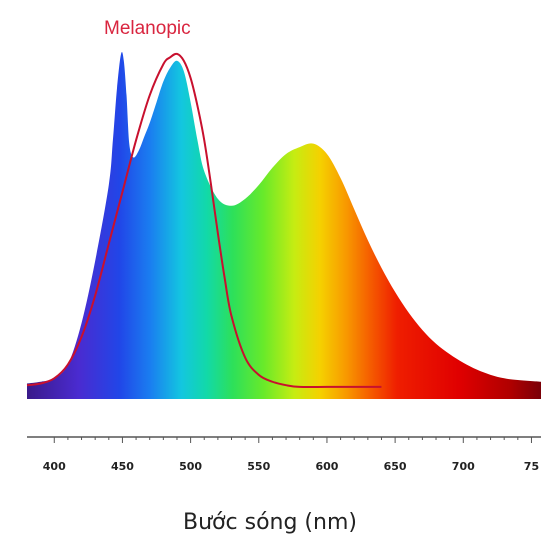 The height and width of the screenshot is (542, 541). What do you see at coordinates (531, 466) in the screenshot?
I see `x-tick-label: 75` at bounding box center [531, 466].